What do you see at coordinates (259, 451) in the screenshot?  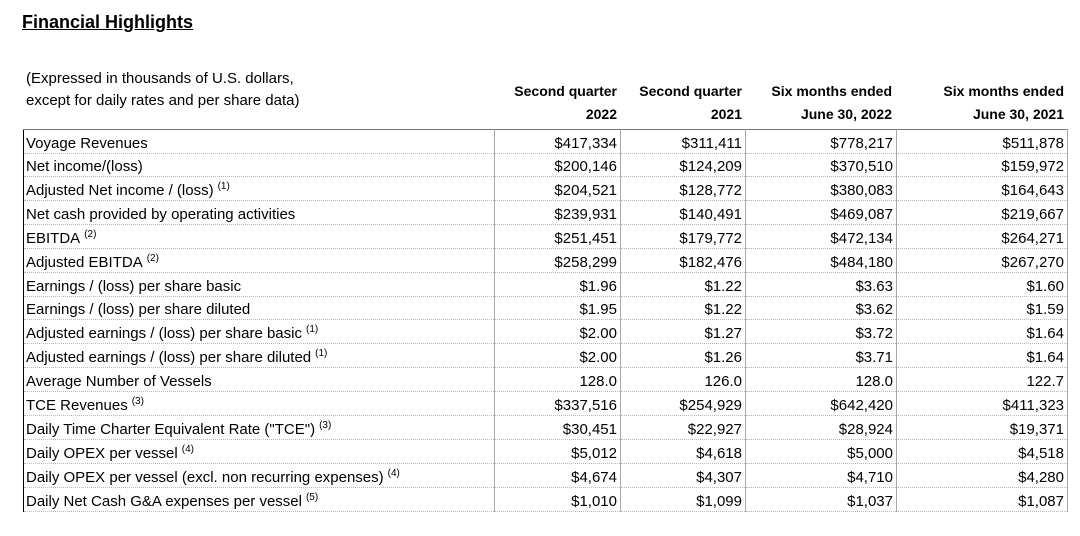 I see `row-label-cell: Daily OPEX per vessel (4)` at bounding box center [259, 451].